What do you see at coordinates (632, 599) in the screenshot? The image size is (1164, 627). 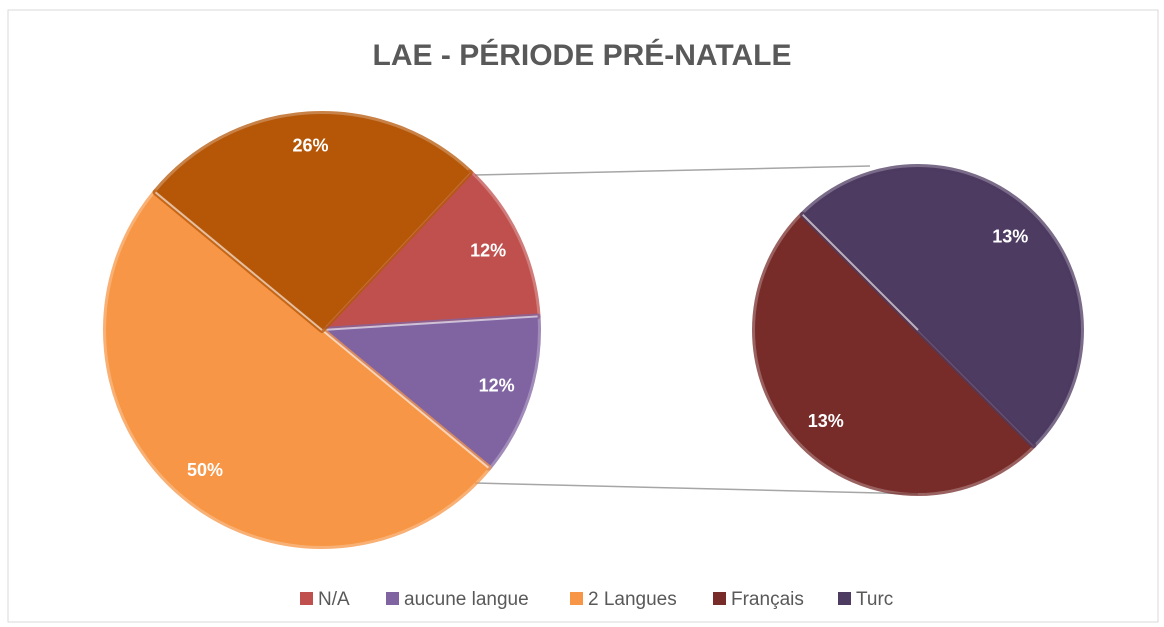 I see `legend-label: 2 Langues` at bounding box center [632, 599].